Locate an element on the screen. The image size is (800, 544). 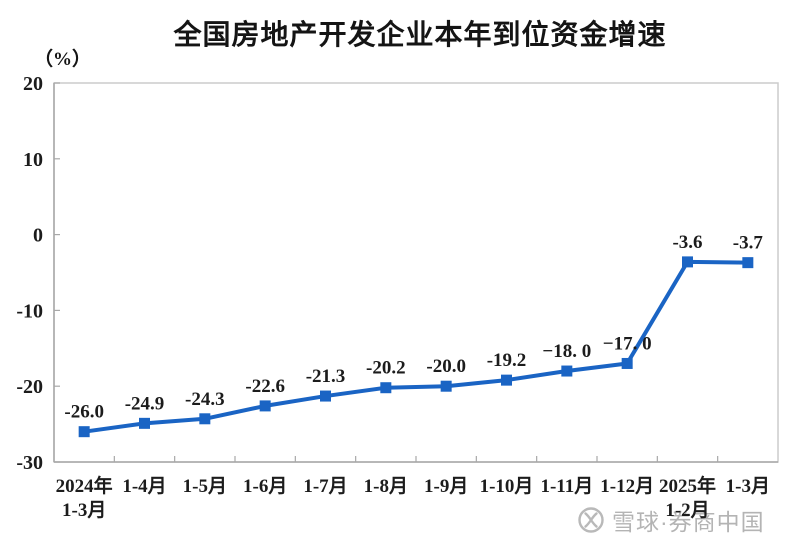
watermark: 雪球·券商中国 is located at coordinates (671, 520).